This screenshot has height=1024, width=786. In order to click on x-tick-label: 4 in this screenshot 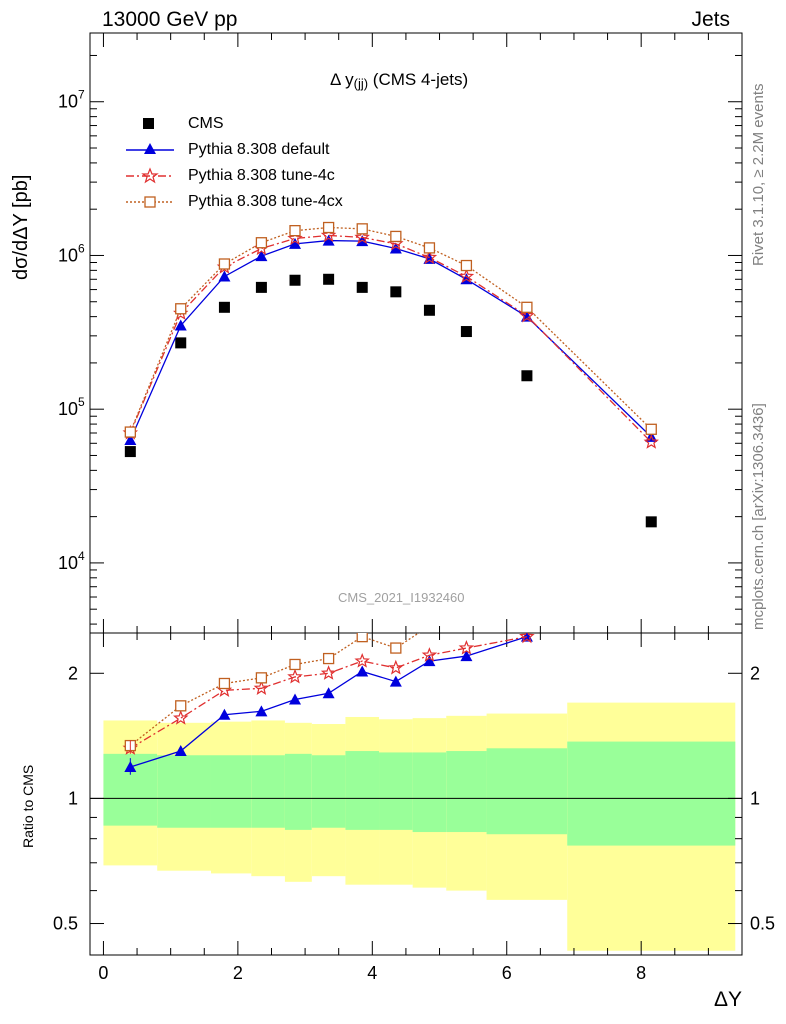, I will do `click(372, 973)`.